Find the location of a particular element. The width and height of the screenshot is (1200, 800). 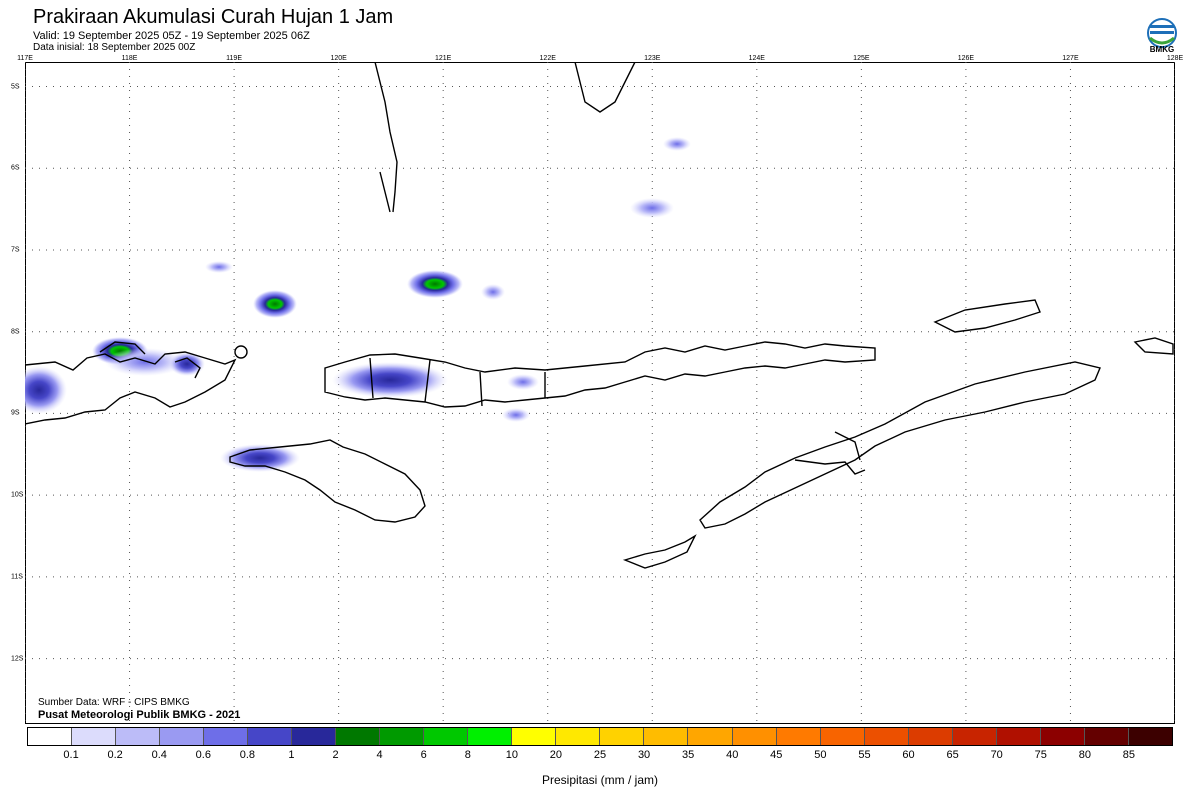

lat-tick-label: 11S is located at coordinates (17, 577).